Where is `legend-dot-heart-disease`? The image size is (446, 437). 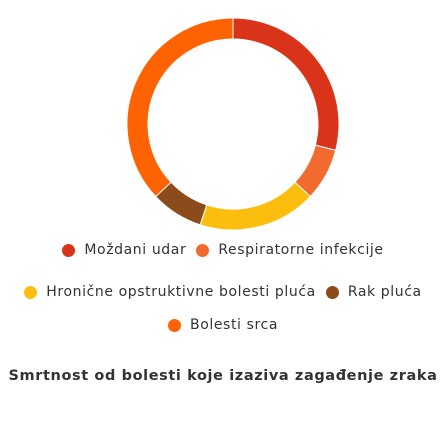 legend-dot-heart-disease is located at coordinates (174, 325).